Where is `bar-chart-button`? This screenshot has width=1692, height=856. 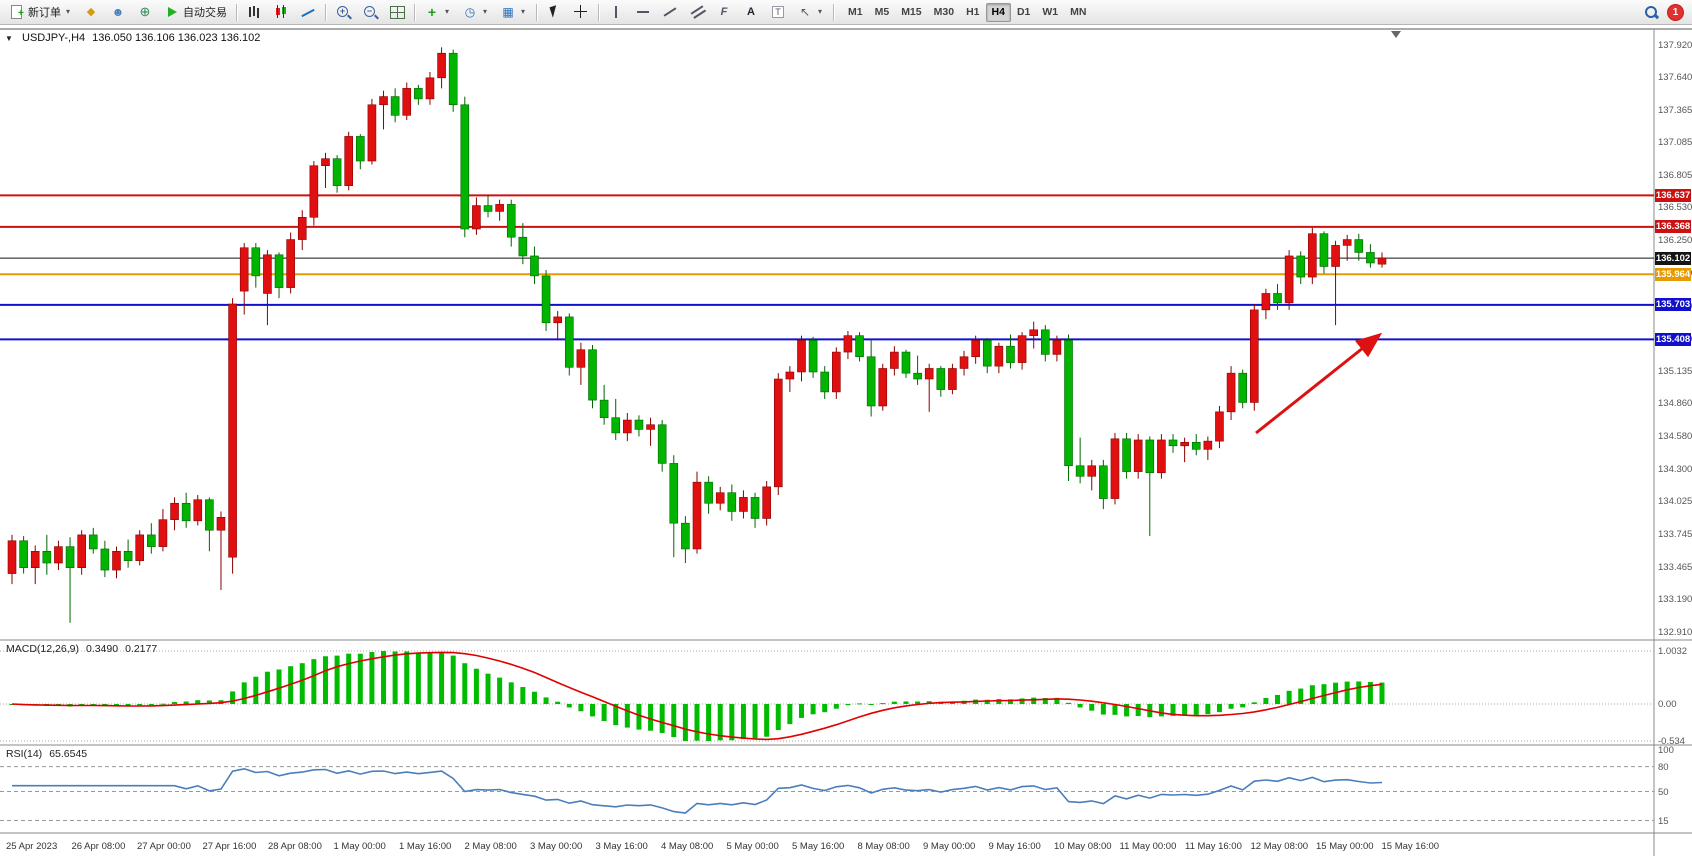
bar-chart-button is located at coordinates (254, 12).